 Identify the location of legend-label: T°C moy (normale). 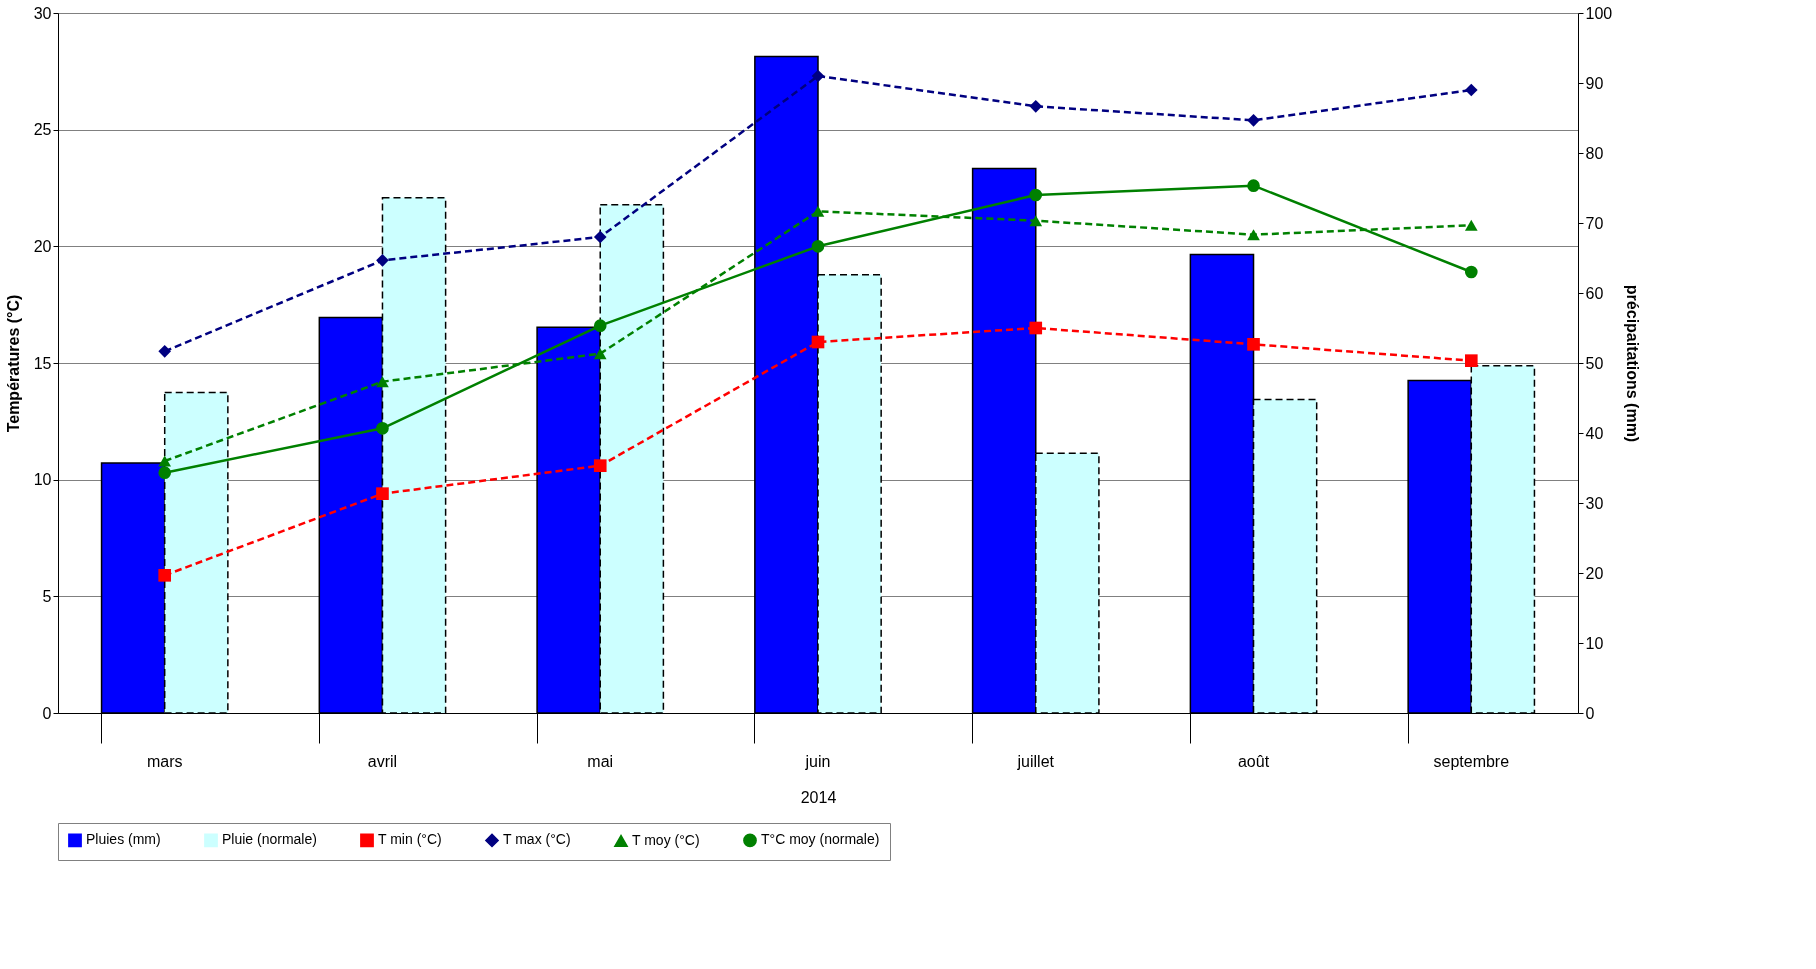
(820, 839).